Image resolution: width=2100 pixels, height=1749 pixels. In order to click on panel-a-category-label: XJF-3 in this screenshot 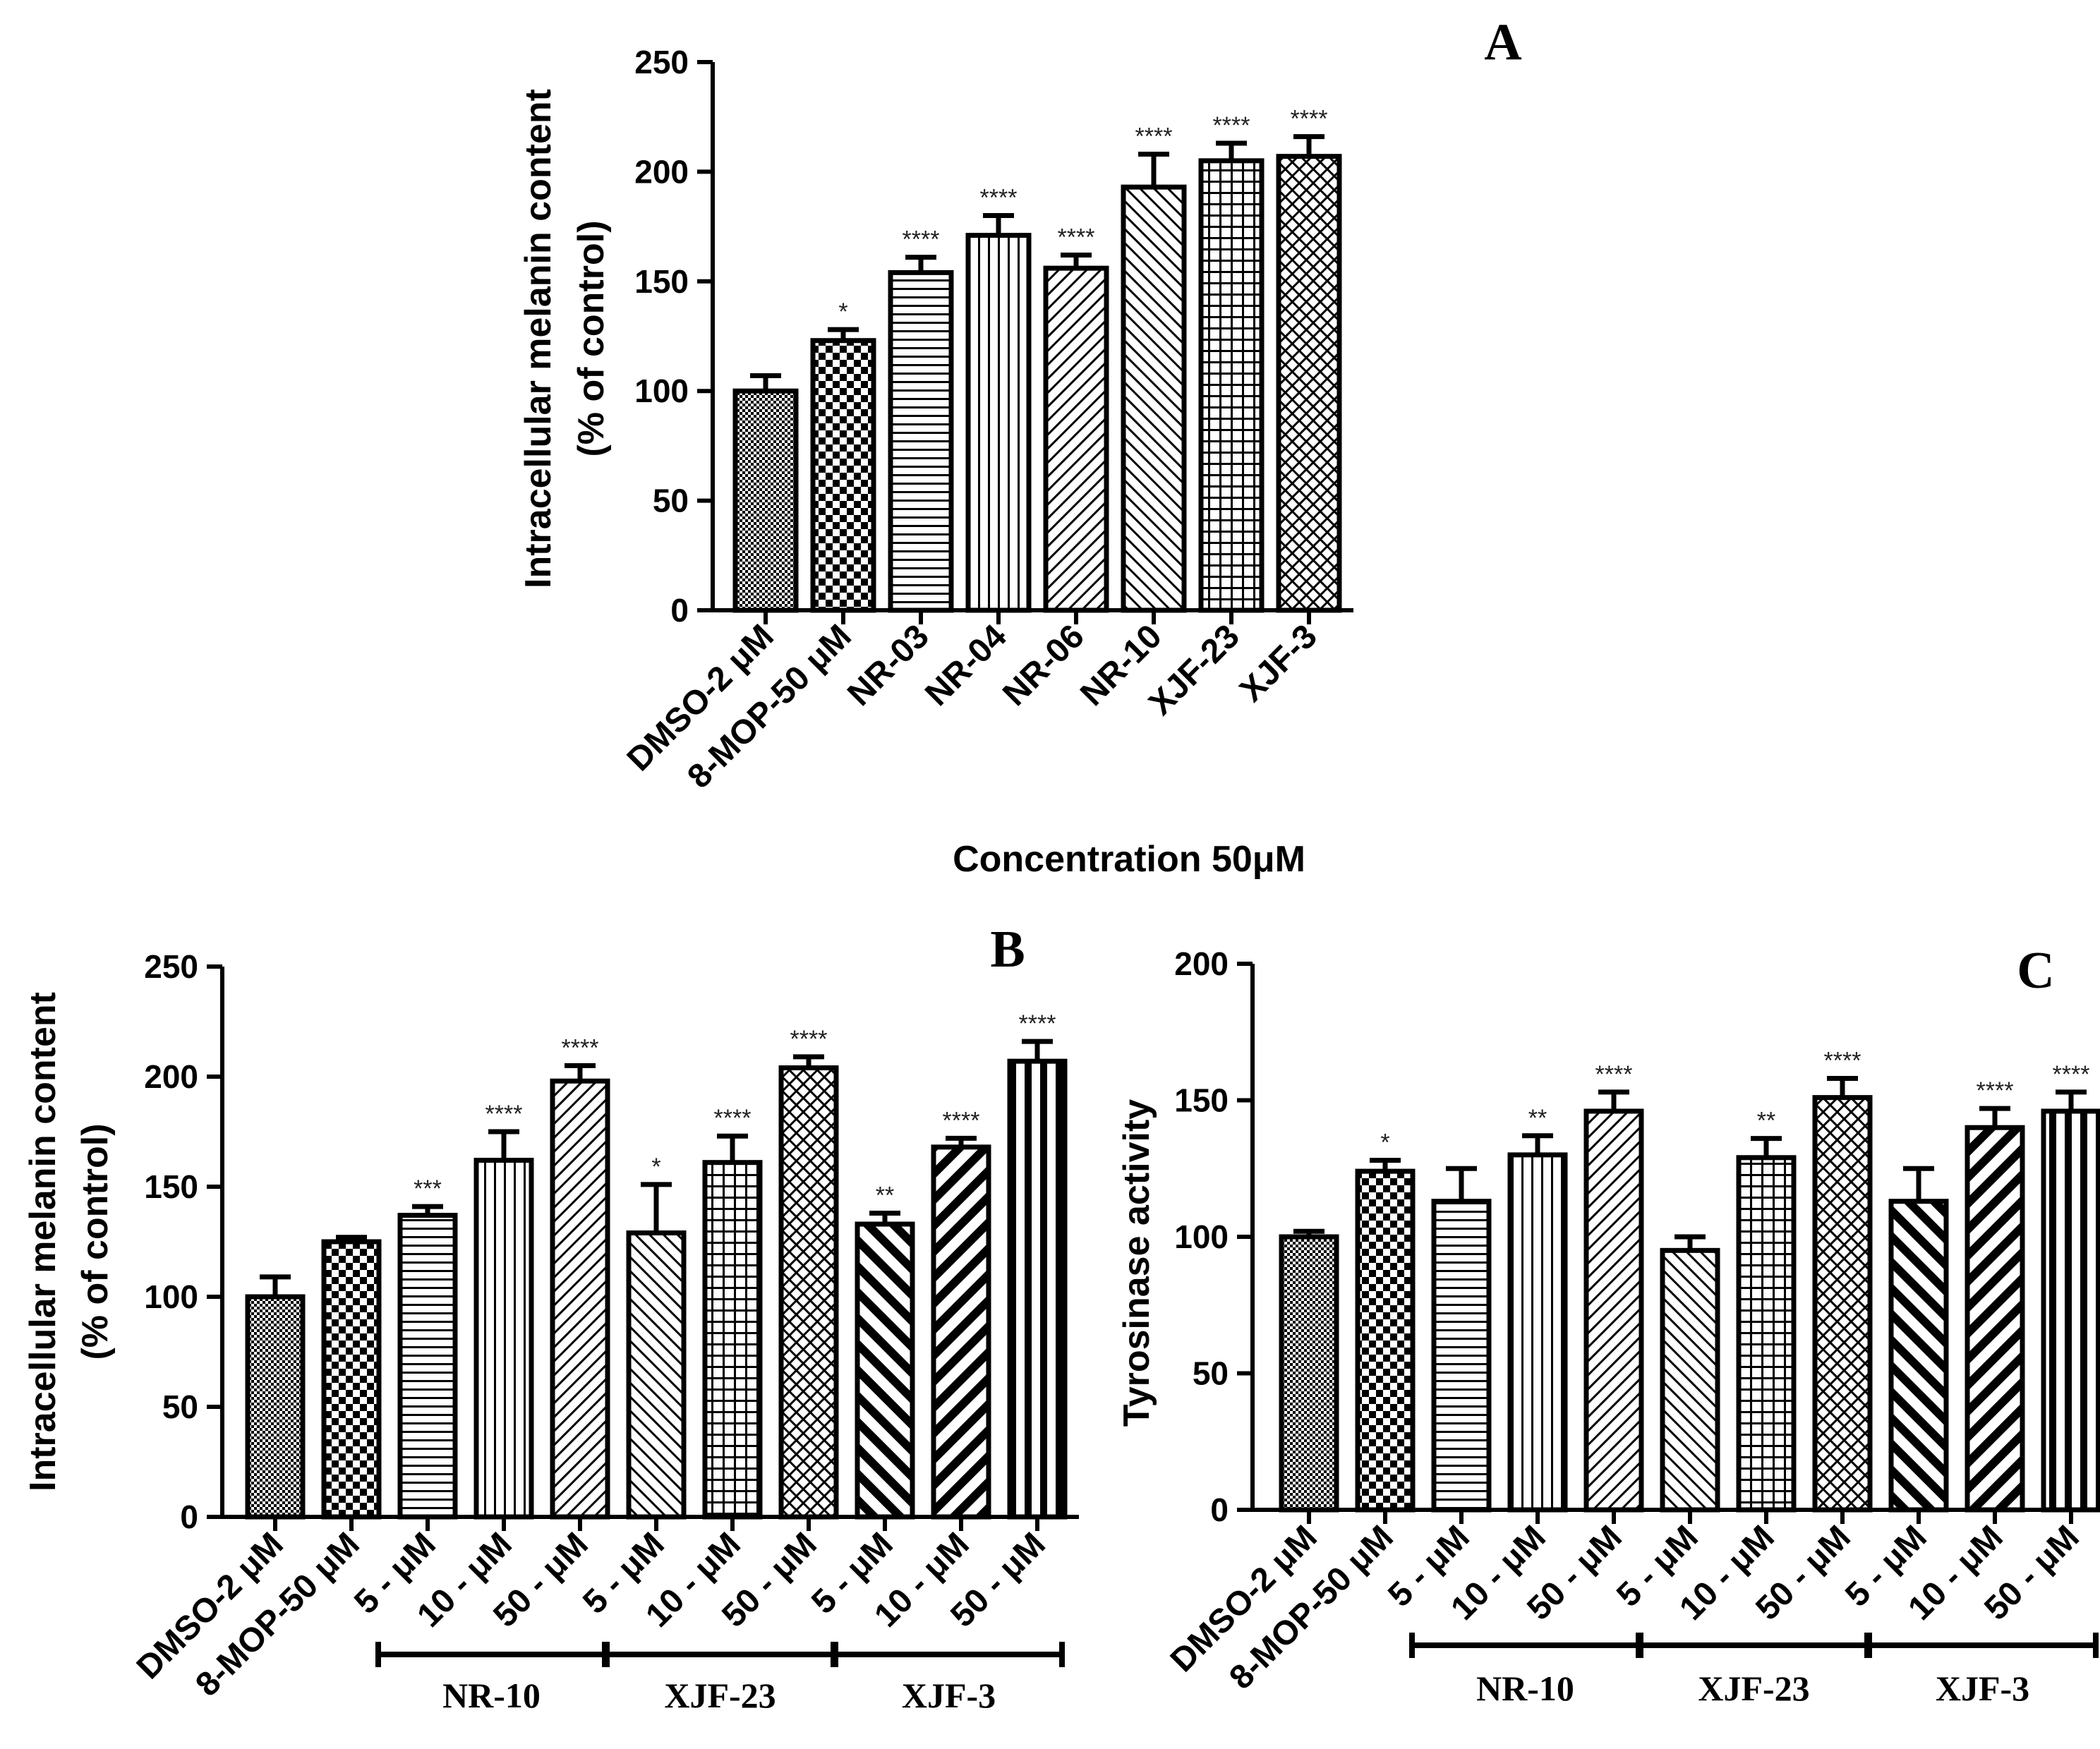, I will do `click(1278, 663)`.